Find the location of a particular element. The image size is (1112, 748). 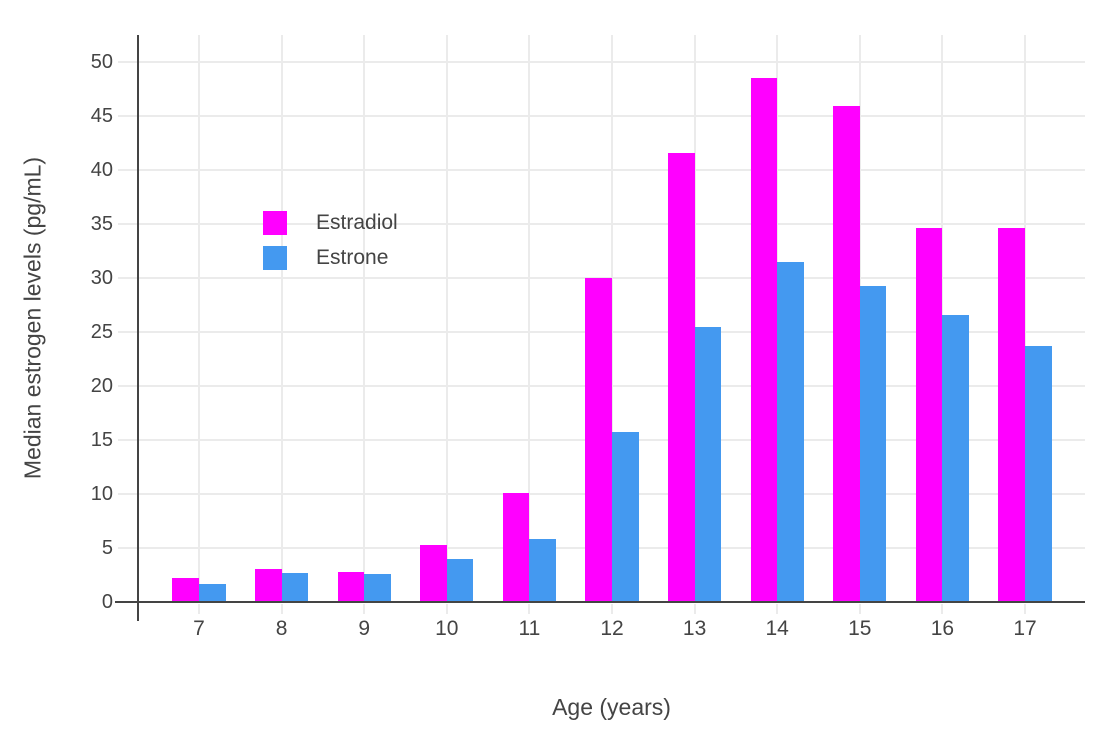

x-tick-label: 16 is located at coordinates (942, 628).